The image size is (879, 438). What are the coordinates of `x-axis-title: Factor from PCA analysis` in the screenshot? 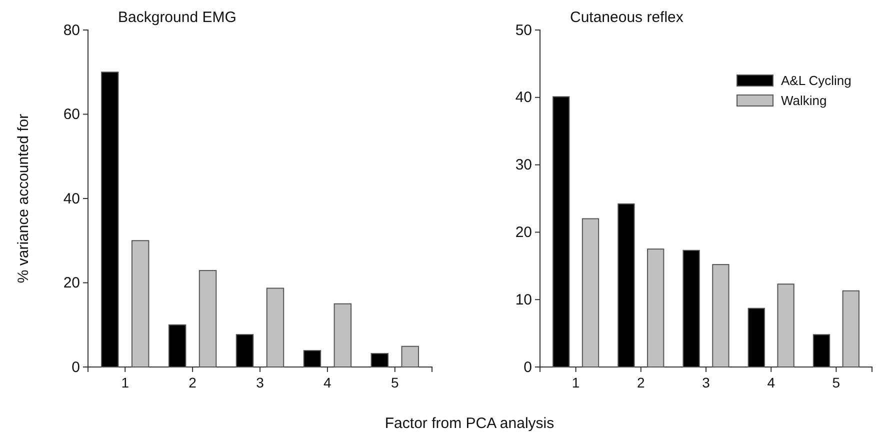 It's located at (469, 423).